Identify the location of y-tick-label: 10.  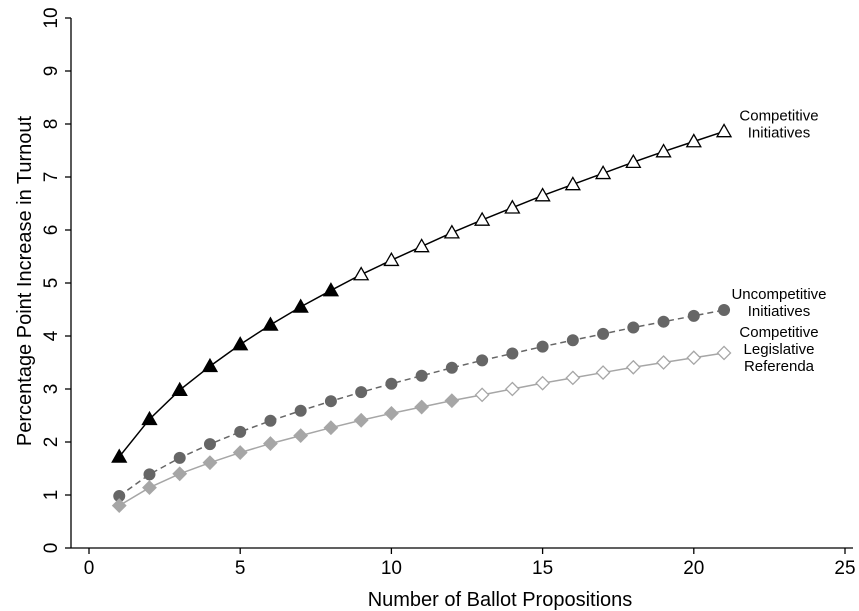
(51, 17).